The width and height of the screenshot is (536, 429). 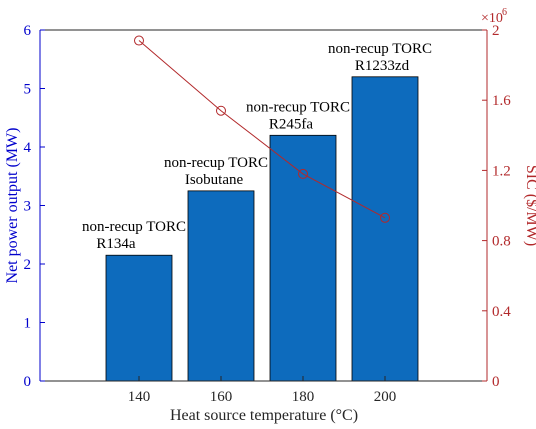 What do you see at coordinates (28, 324) in the screenshot?
I see `y-tick-label: 1` at bounding box center [28, 324].